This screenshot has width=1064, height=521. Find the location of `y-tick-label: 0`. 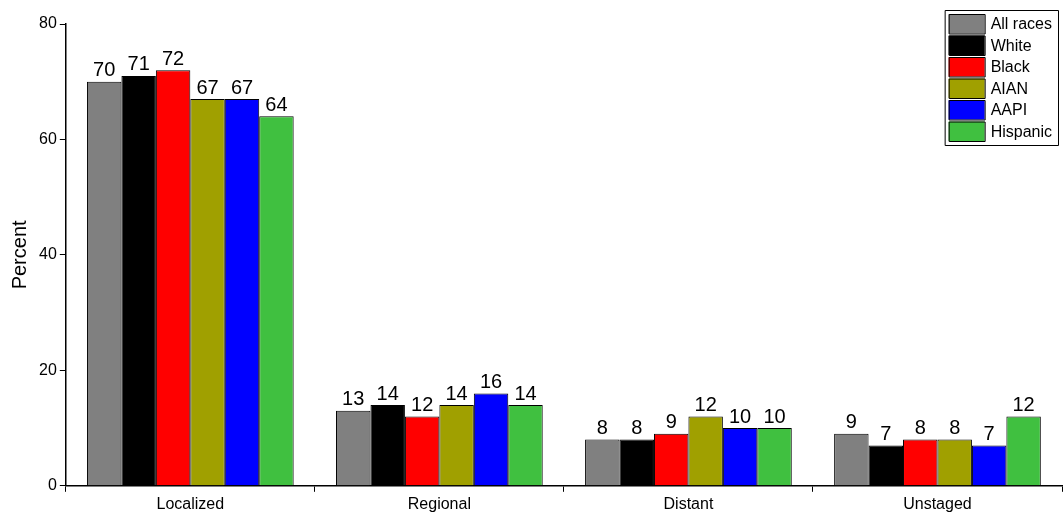

y-tick-label: 0 is located at coordinates (52, 485).